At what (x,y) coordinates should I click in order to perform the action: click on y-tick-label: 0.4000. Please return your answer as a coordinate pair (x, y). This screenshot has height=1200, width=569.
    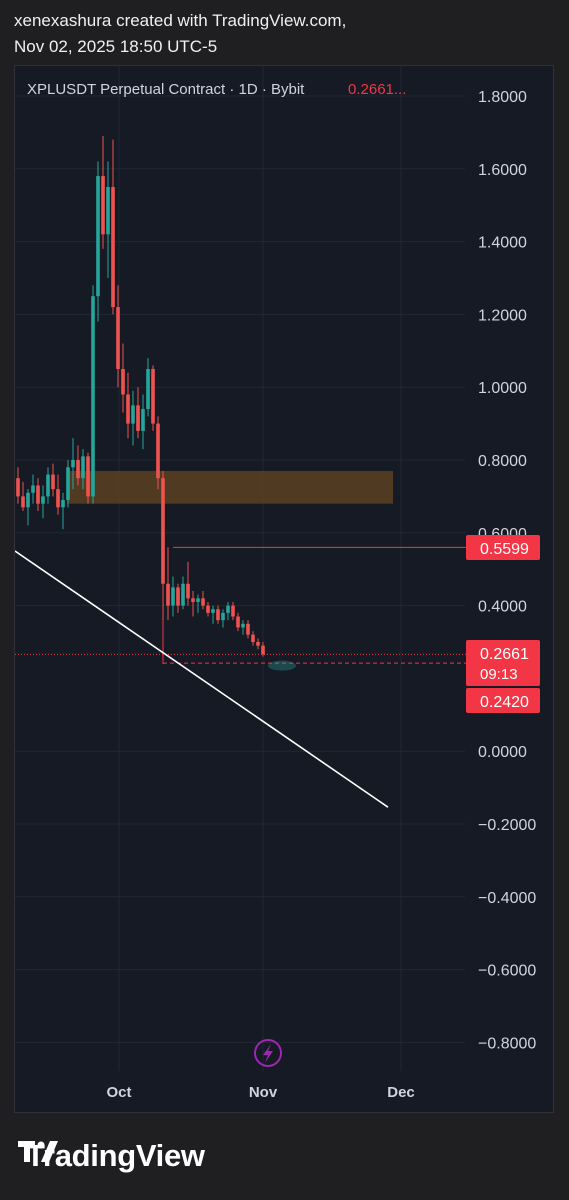
    Looking at the image, I should click on (502, 607).